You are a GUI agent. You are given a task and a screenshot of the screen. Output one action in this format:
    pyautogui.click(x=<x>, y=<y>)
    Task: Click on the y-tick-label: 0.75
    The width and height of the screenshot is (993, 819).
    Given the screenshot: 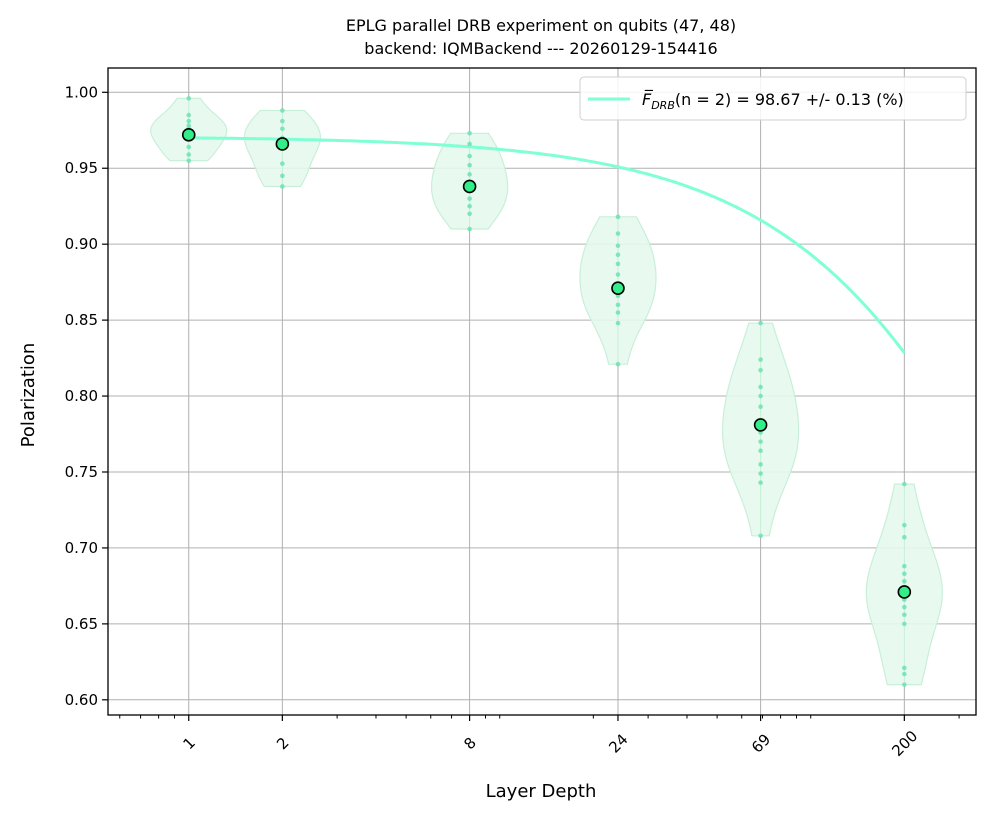 What is the action you would take?
    pyautogui.click(x=81, y=472)
    